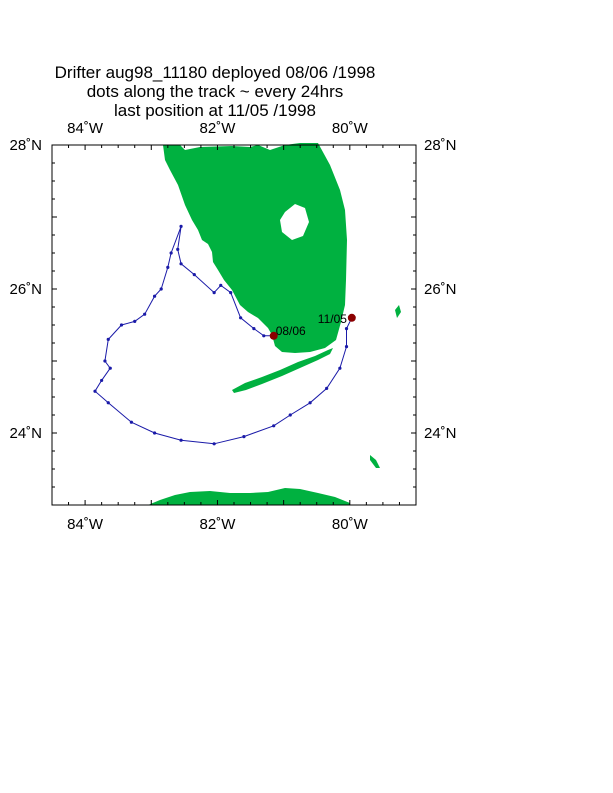 Image resolution: width=613 pixels, height=793 pixels. What do you see at coordinates (291, 331) in the screenshot?
I see `deployment-label: 08/06` at bounding box center [291, 331].